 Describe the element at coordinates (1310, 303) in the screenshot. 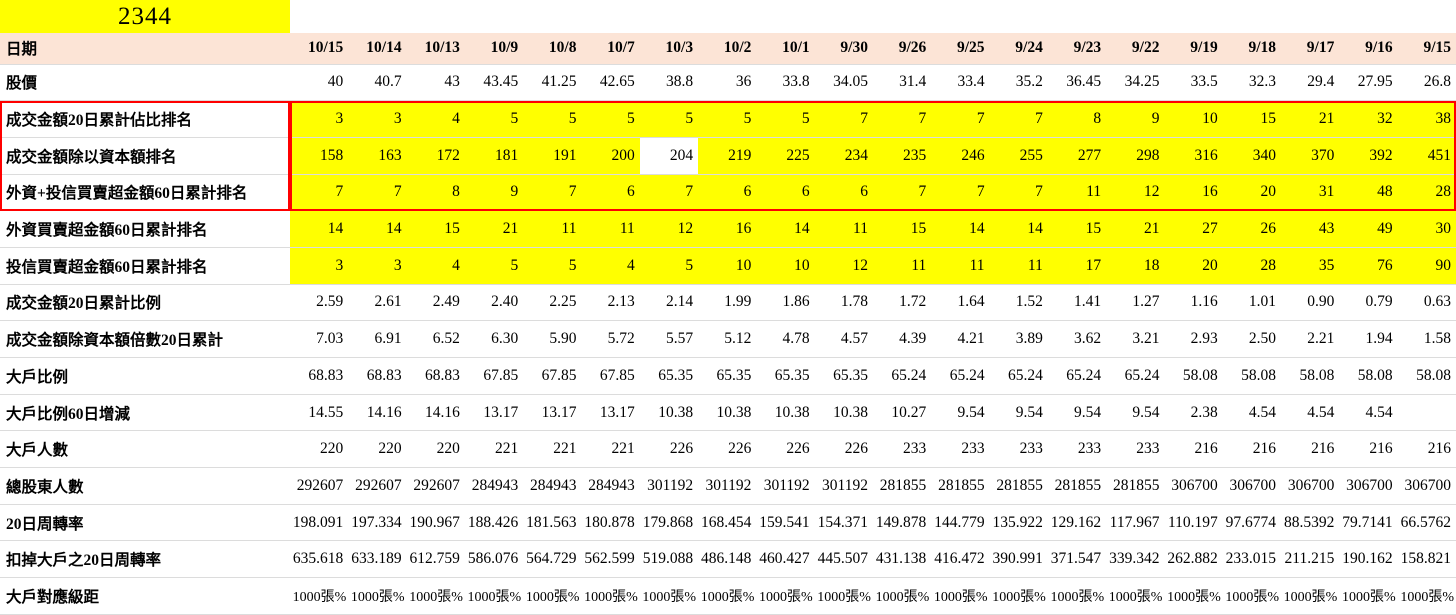

I see `data-cell: 0.90` at that location.